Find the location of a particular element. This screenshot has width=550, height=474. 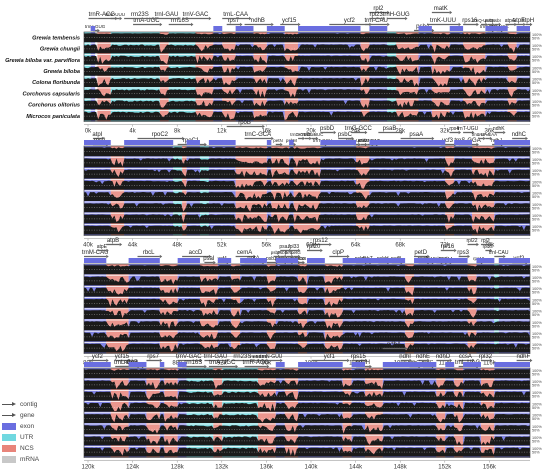

gene-label: trnG-GCC is located at coordinates (359, 129).